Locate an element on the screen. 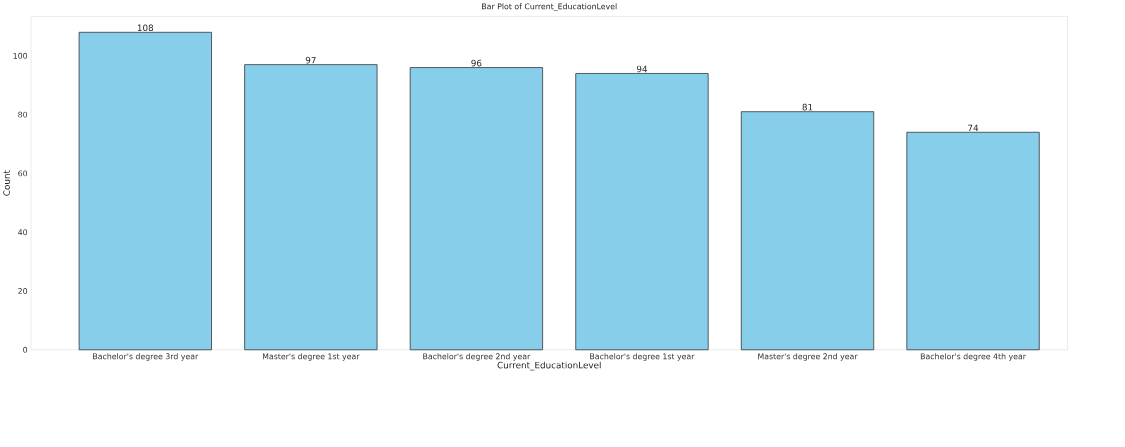  x-axis-title: Current_EducationLevel is located at coordinates (549, 366).